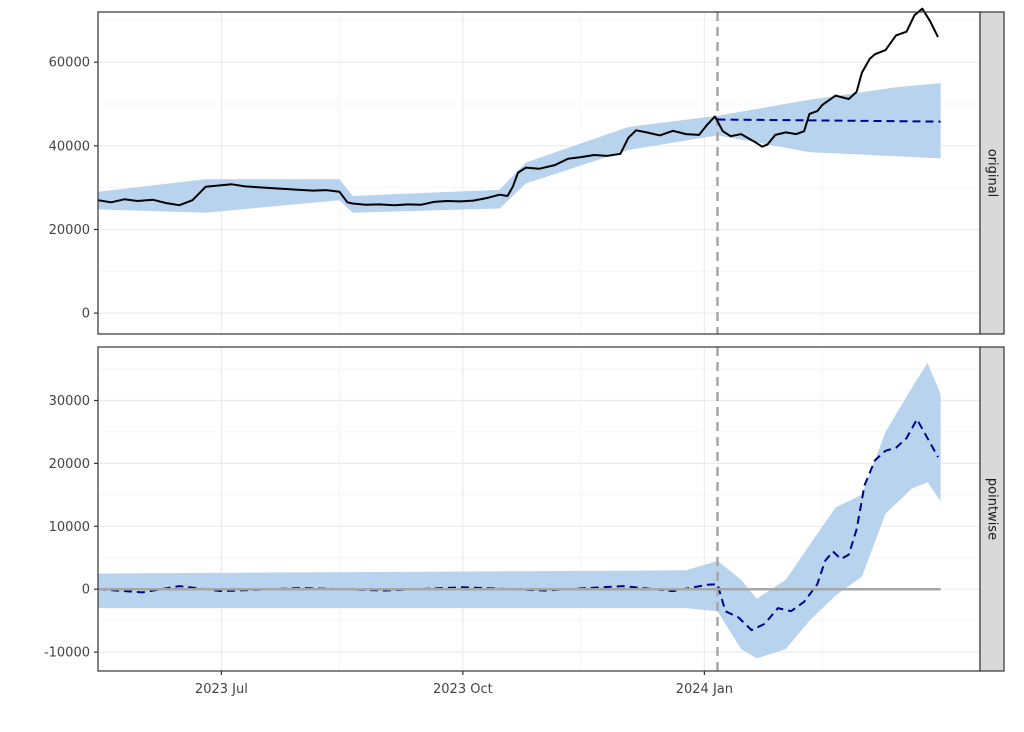  I want to click on confidence-band, so click(519, 148).